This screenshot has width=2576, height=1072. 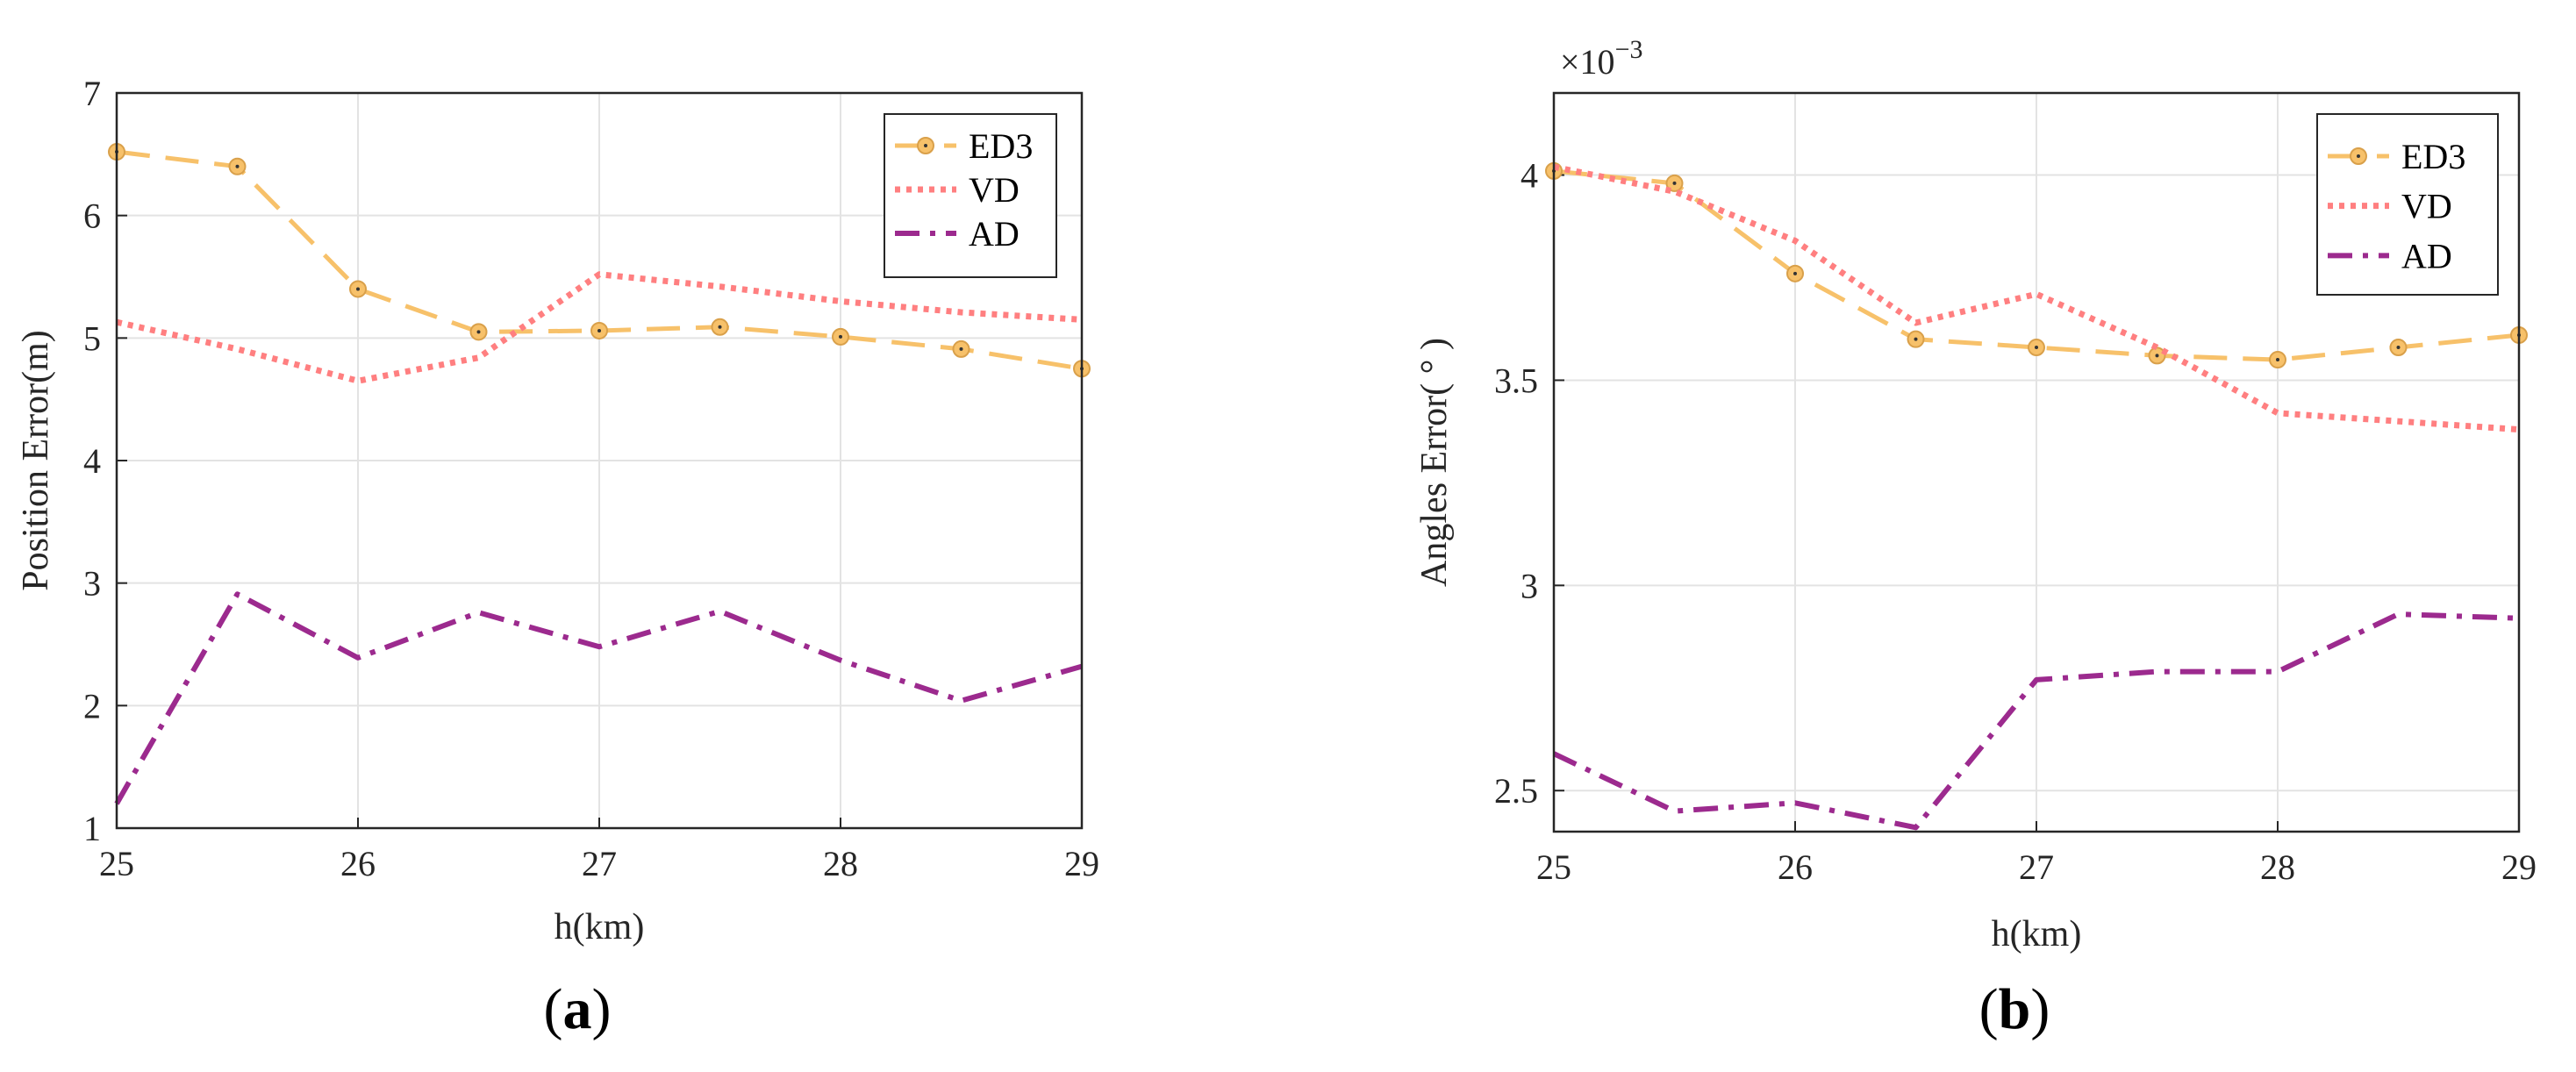 What do you see at coordinates (92, 338) in the screenshot?
I see `y-tick-label: 5` at bounding box center [92, 338].